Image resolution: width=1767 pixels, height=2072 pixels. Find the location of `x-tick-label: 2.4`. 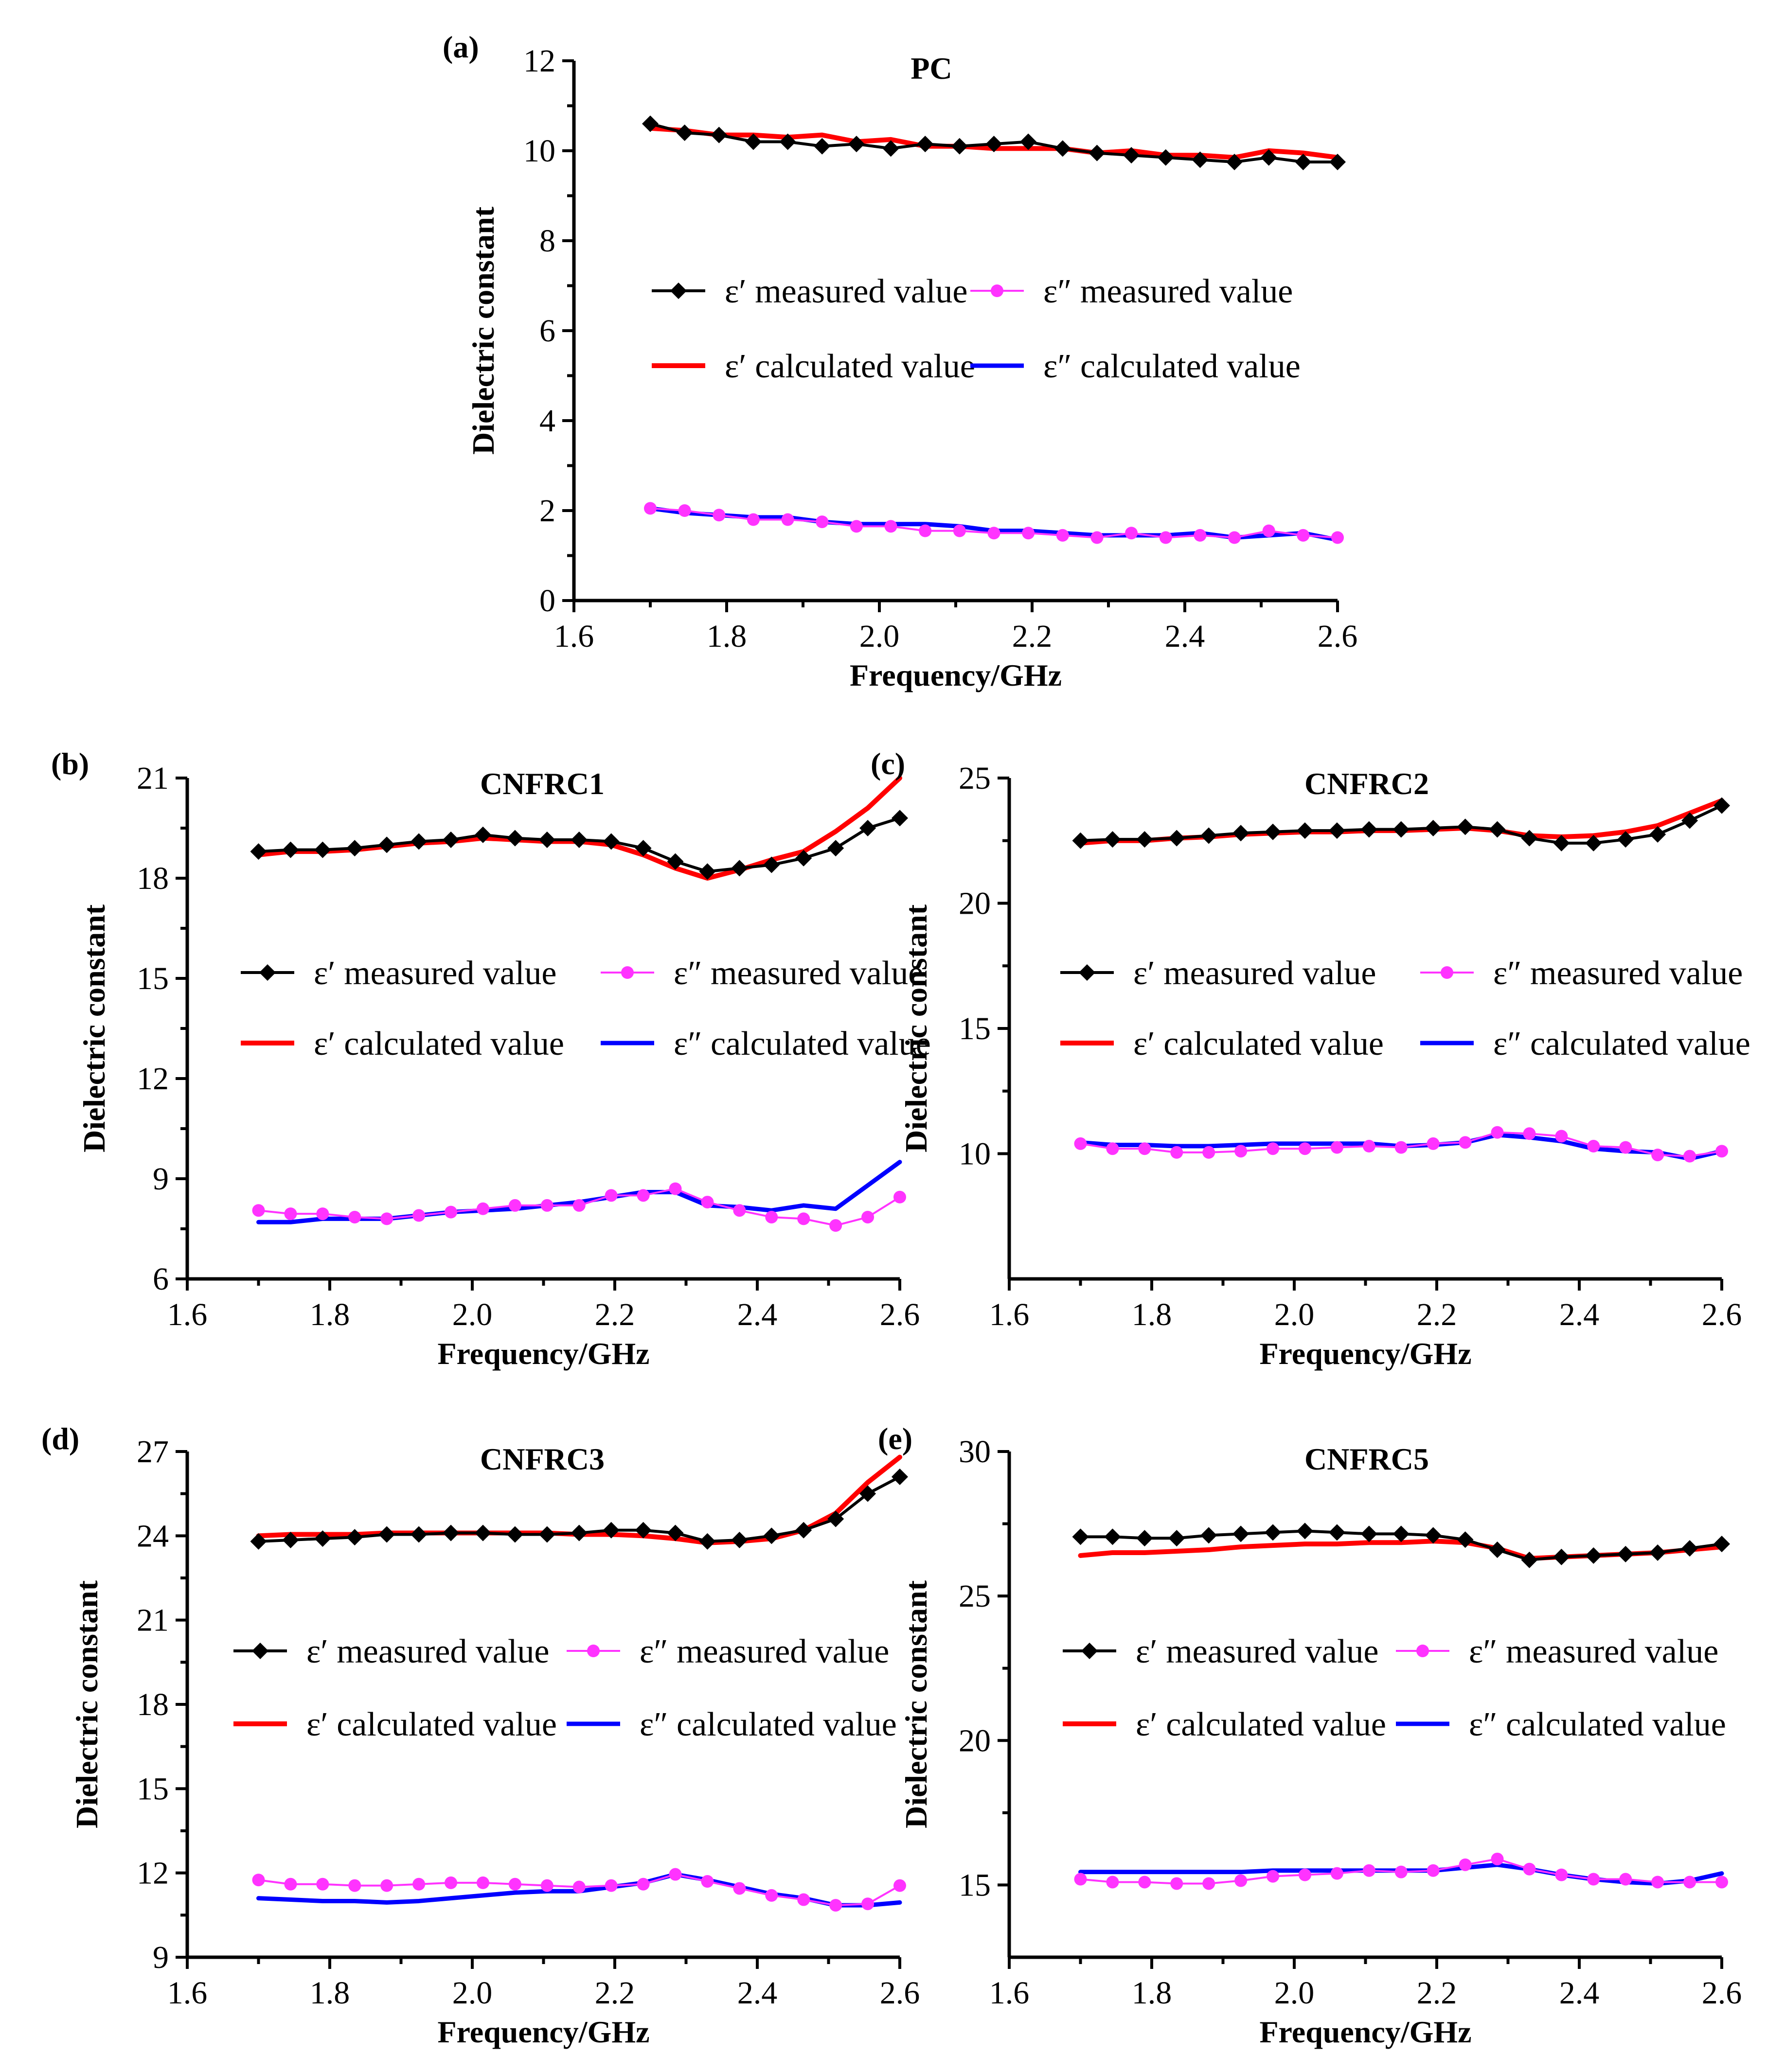

x-tick-label: 2.4 is located at coordinates (1579, 1314).